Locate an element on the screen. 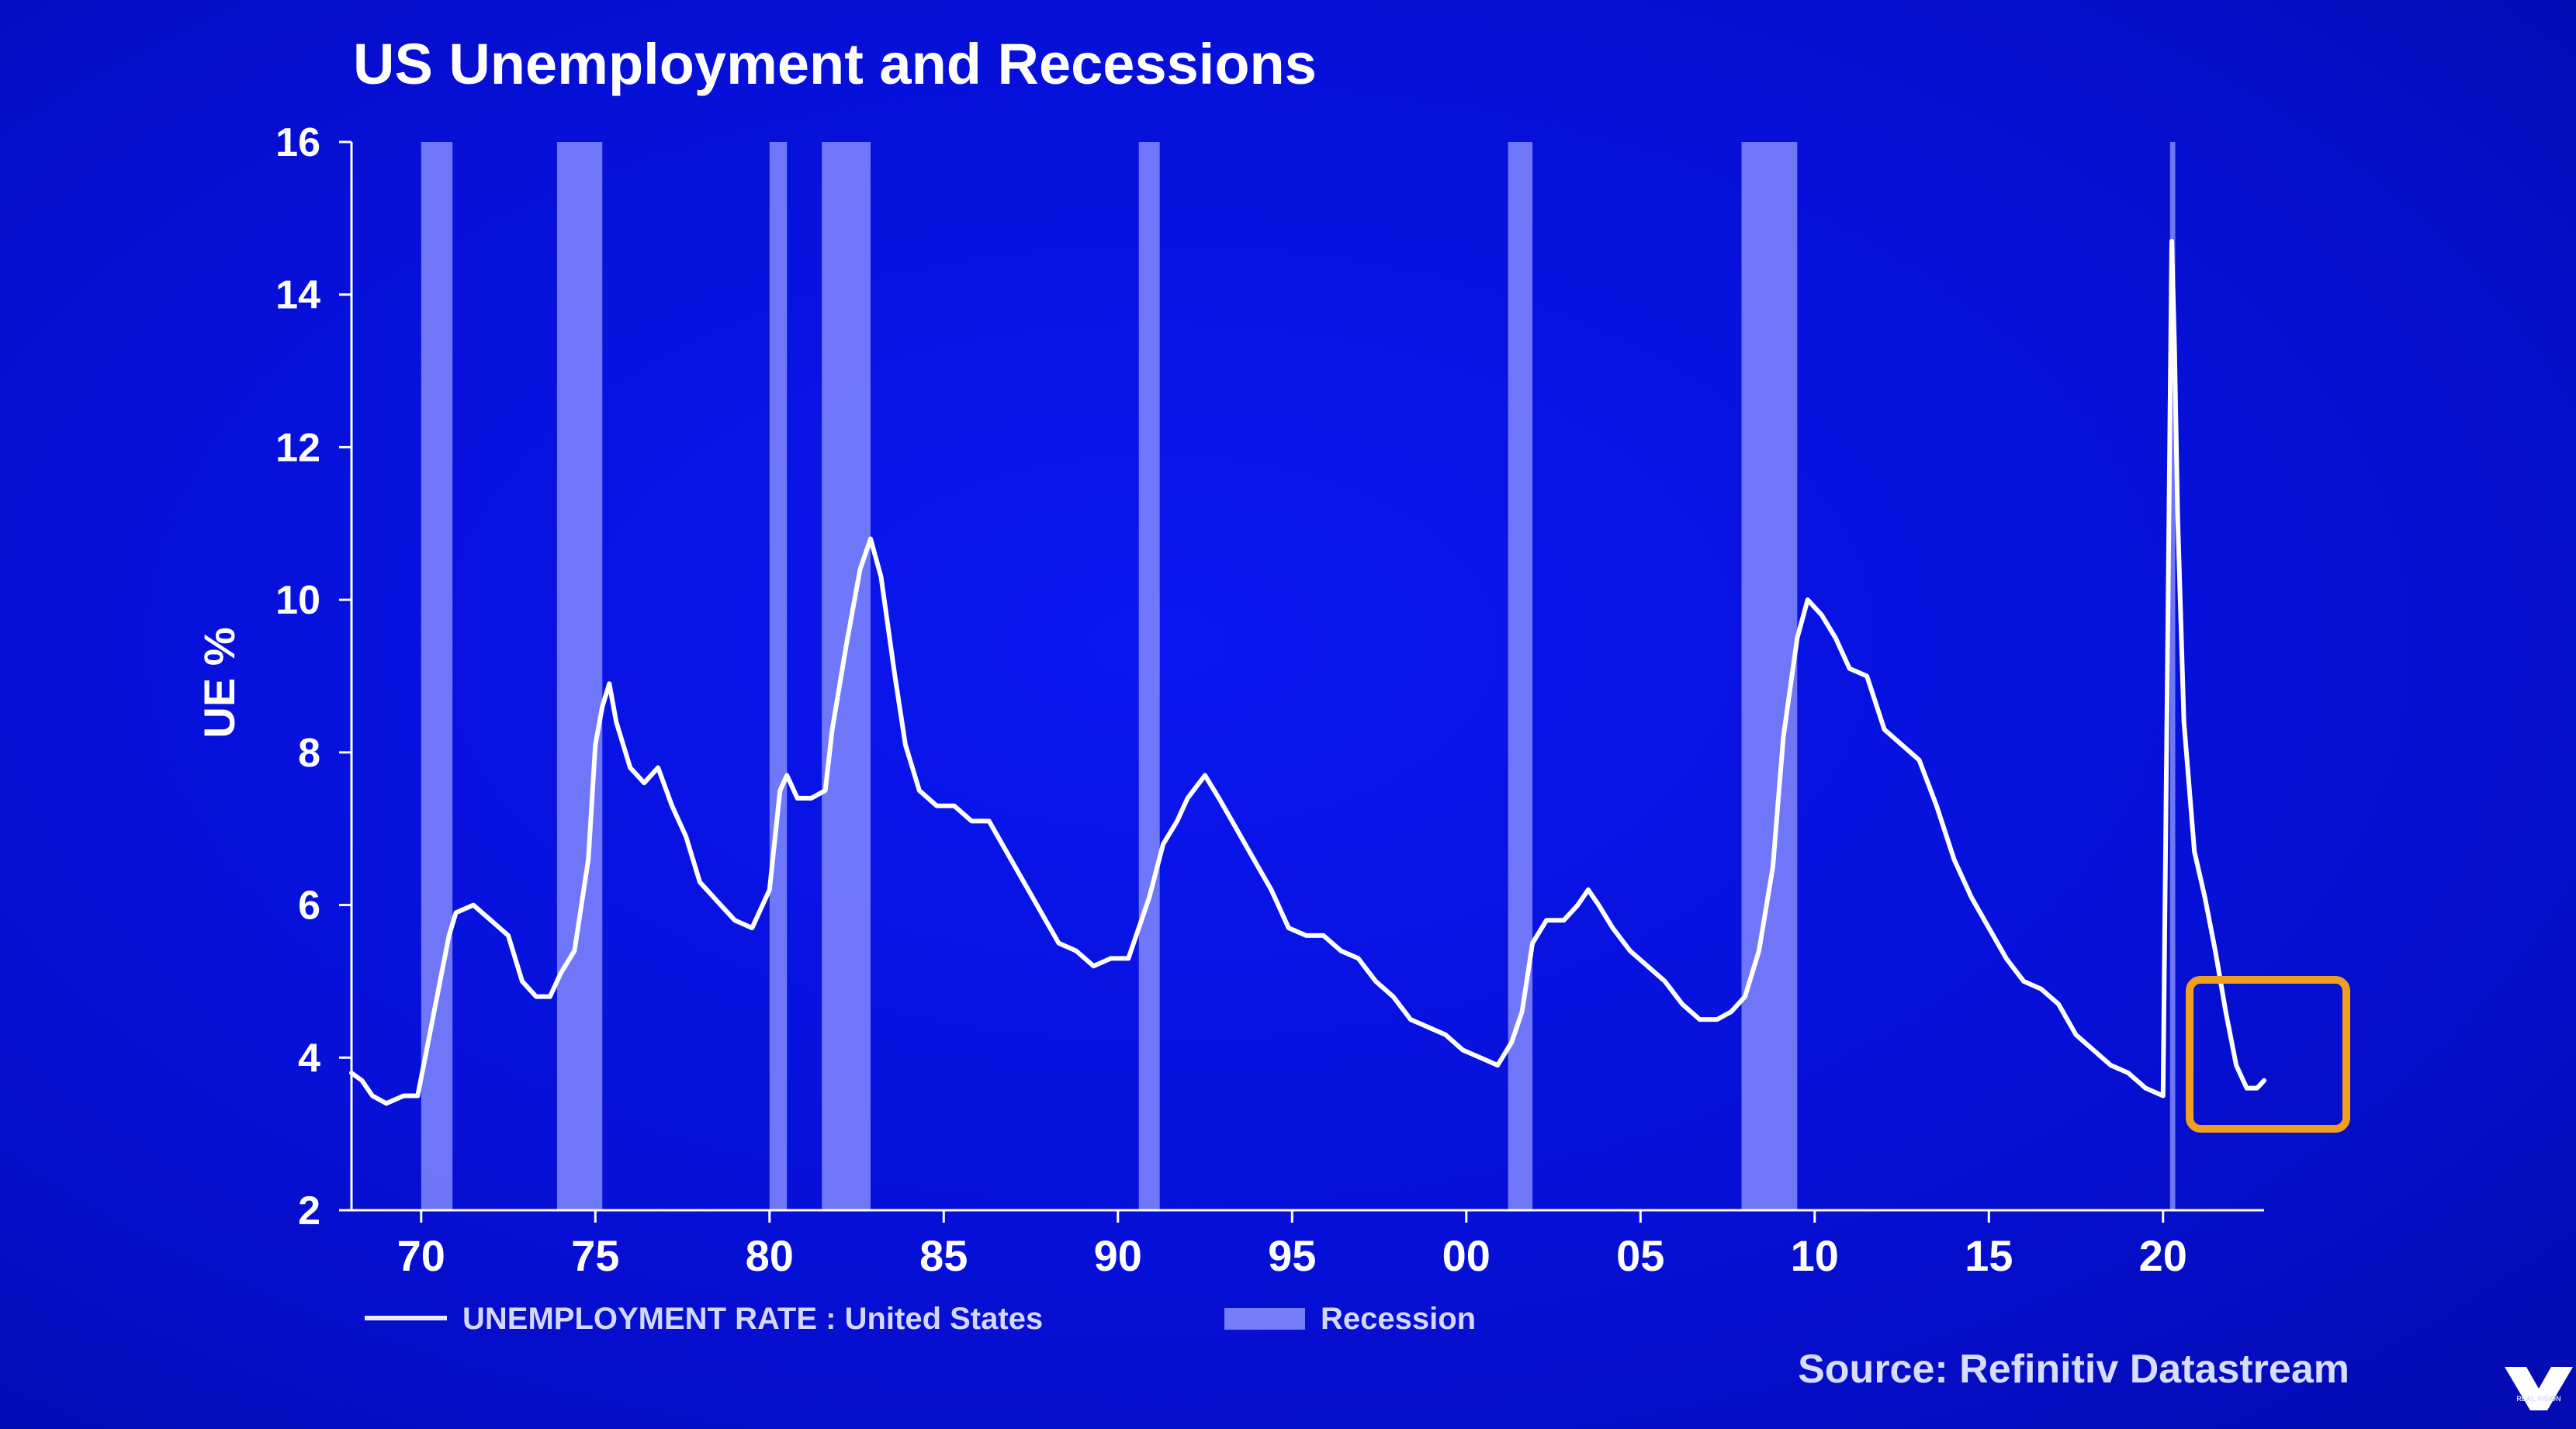  x-tick-label: 70 is located at coordinates (421, 1255).